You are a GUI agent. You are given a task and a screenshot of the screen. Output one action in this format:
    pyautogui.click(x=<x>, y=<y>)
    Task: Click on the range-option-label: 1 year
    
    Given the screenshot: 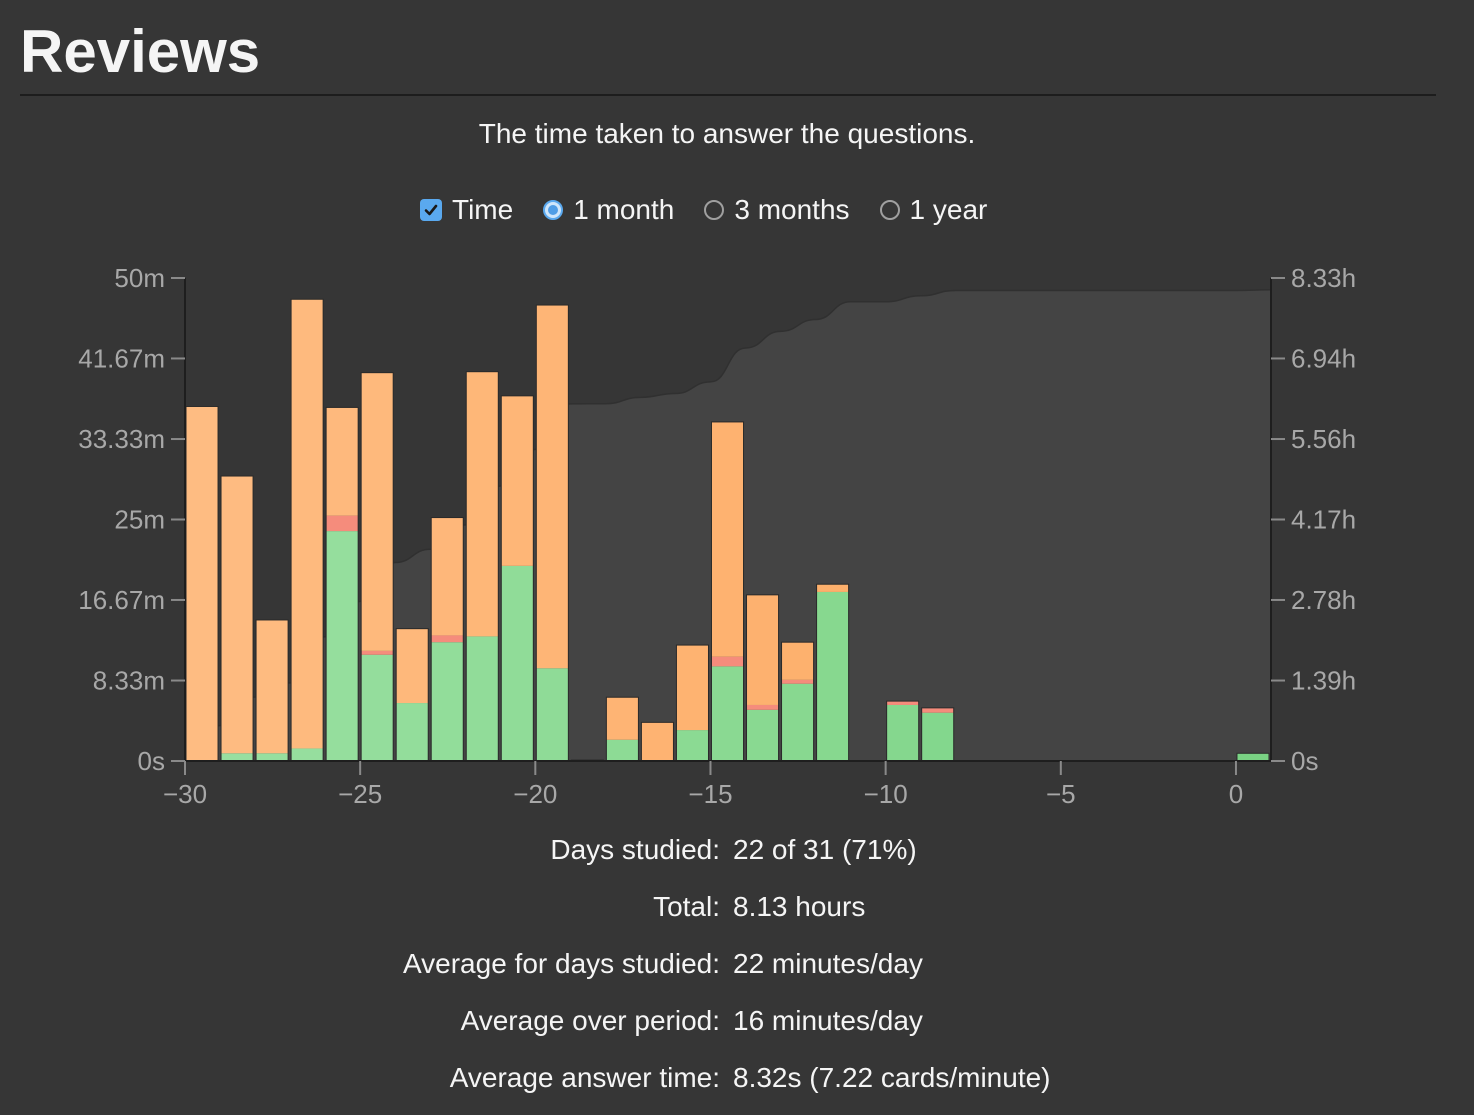 What is the action you would take?
    pyautogui.click(x=948, y=209)
    